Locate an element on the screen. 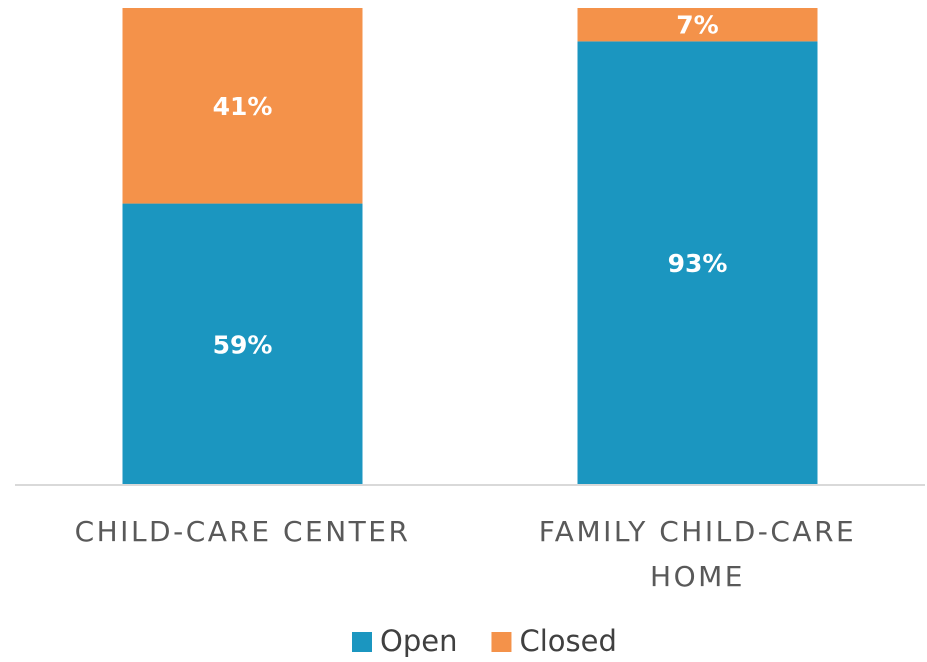 The width and height of the screenshot is (927, 662). data-label: 7% is located at coordinates (697, 25).